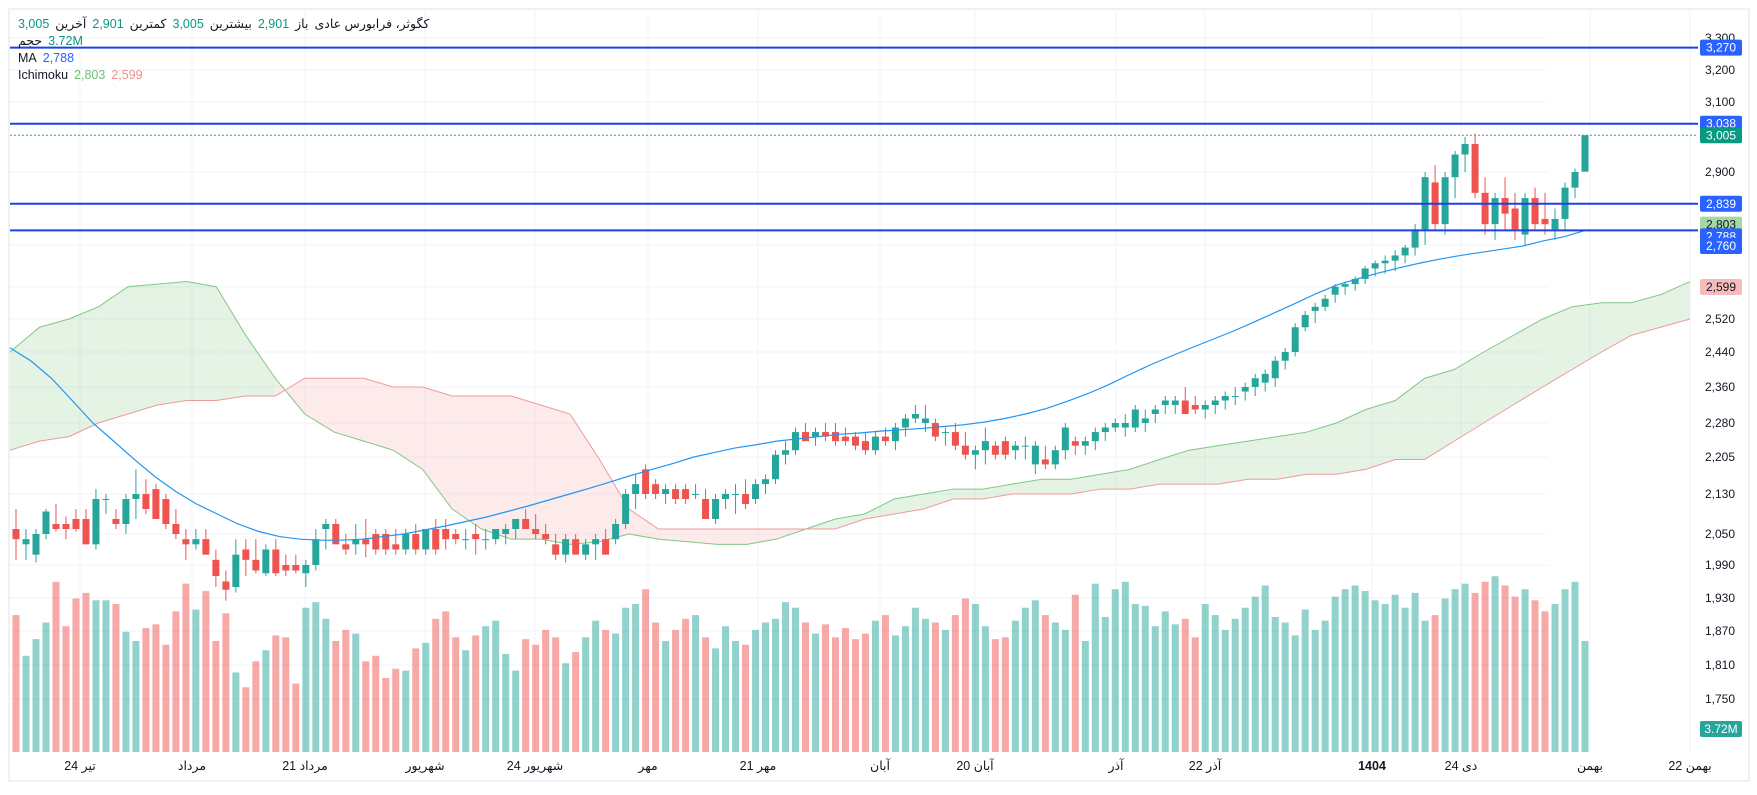  Describe the element at coordinates (34, 24) in the screenshot. I see `legend-close-value: 3,005` at that location.